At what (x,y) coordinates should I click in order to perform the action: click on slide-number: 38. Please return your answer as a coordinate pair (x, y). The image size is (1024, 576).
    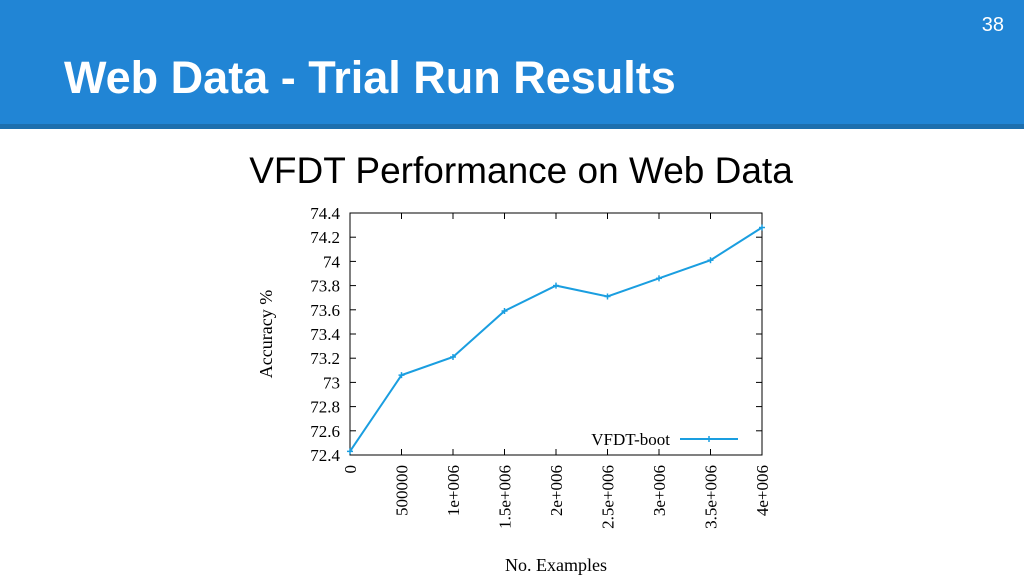
    Looking at the image, I should click on (992, 25).